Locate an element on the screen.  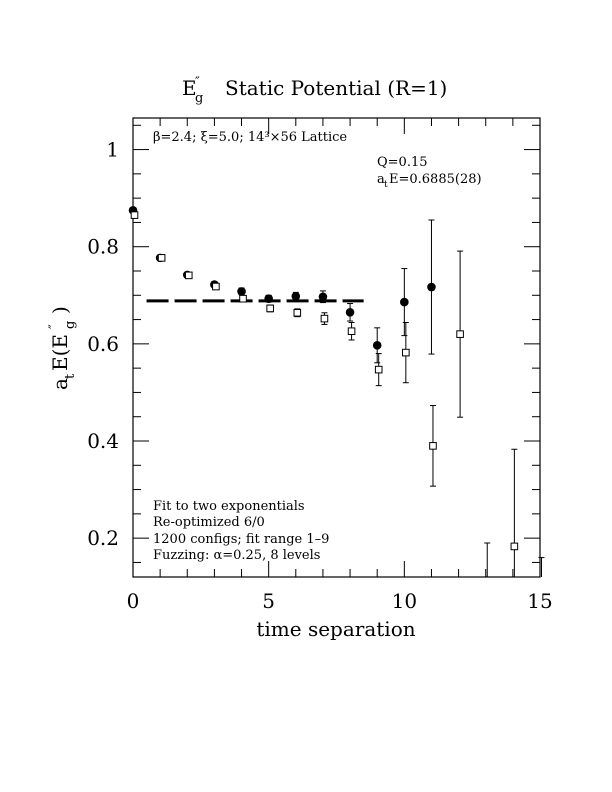
y-tick-label: 0.4 is located at coordinates (103, 441).